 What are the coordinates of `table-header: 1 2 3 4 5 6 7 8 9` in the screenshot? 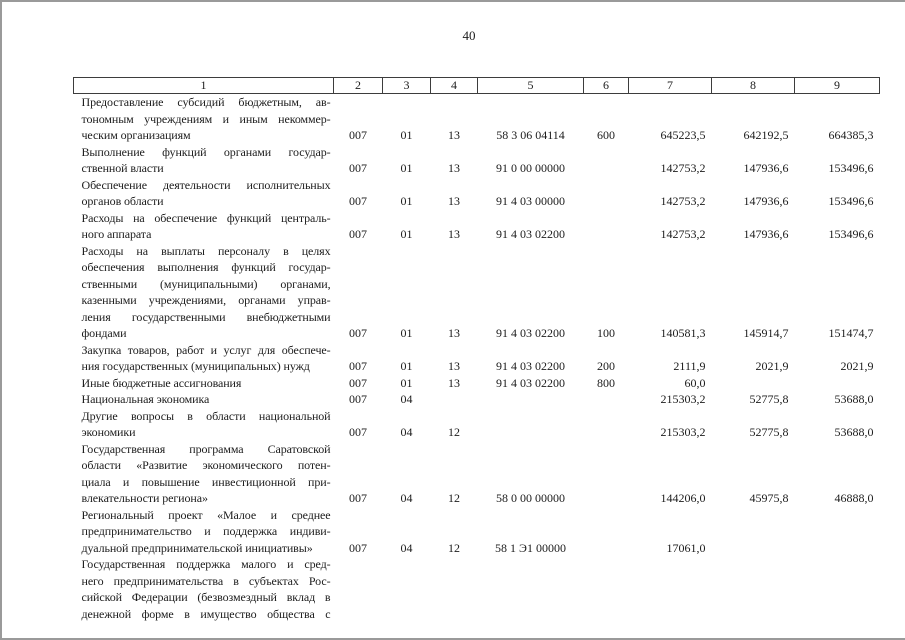 It's located at (476, 85).